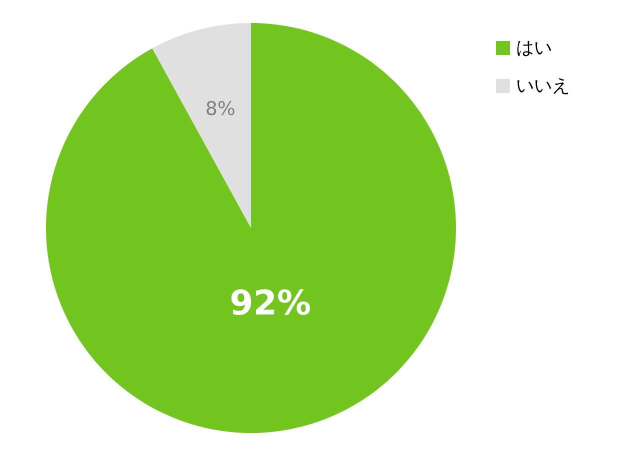 This screenshot has height=450, width=624. I want to click on legend-label: いいえ, so click(543, 86).